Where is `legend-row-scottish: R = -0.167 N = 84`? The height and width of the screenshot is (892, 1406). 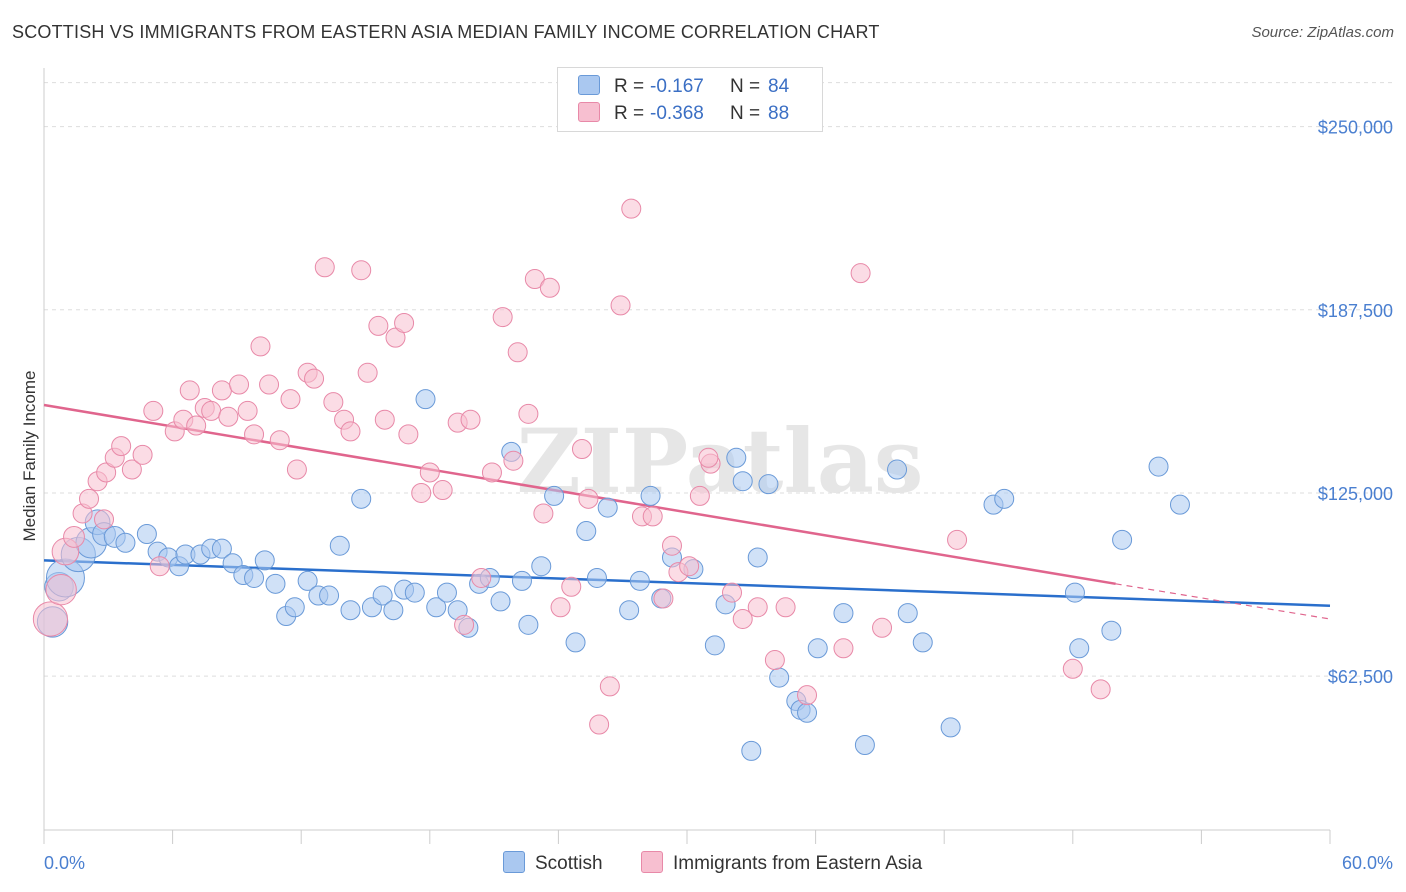 legend-row-scottish: R = -0.167 N = 84 is located at coordinates (683, 87).